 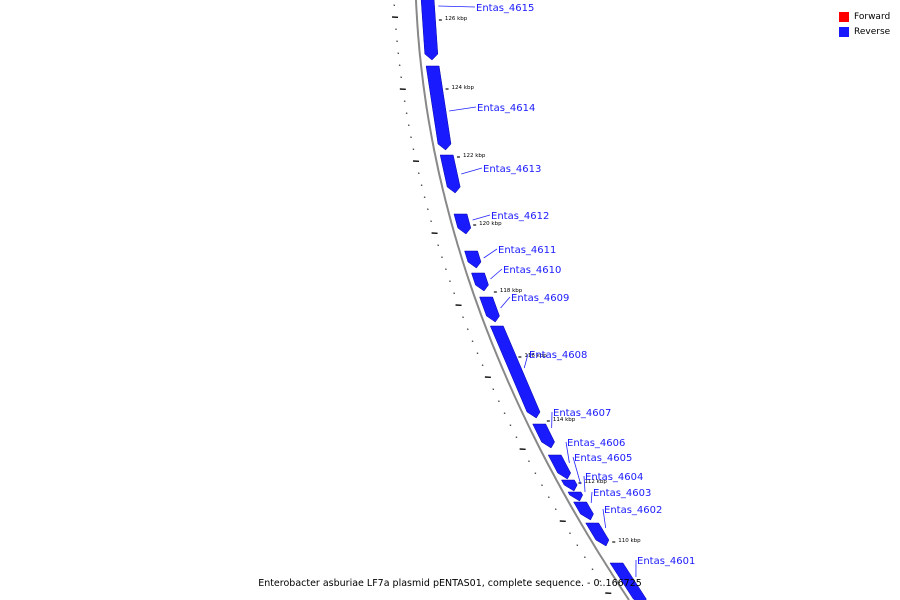 I want to click on scale-label: 122 kbp, so click(x=474, y=156).